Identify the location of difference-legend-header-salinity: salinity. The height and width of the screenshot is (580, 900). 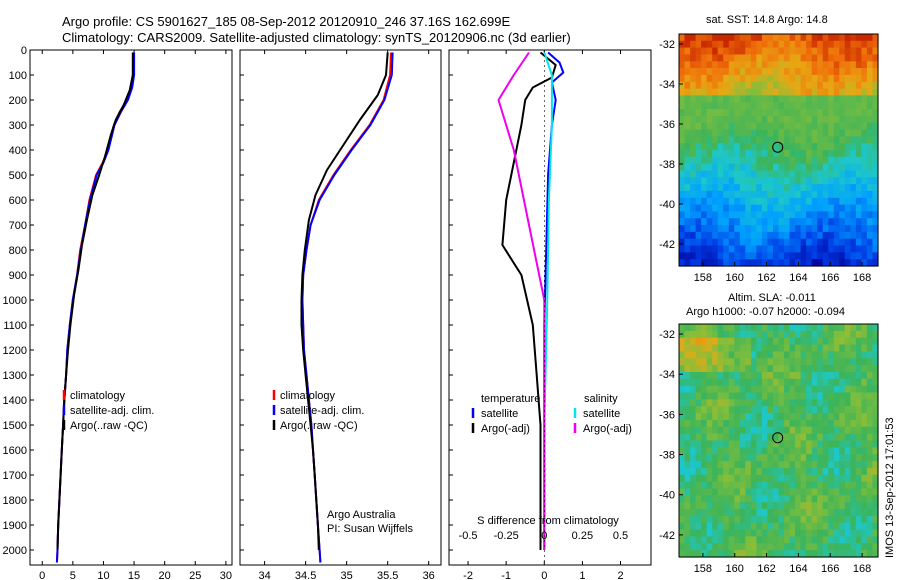
(601, 399).